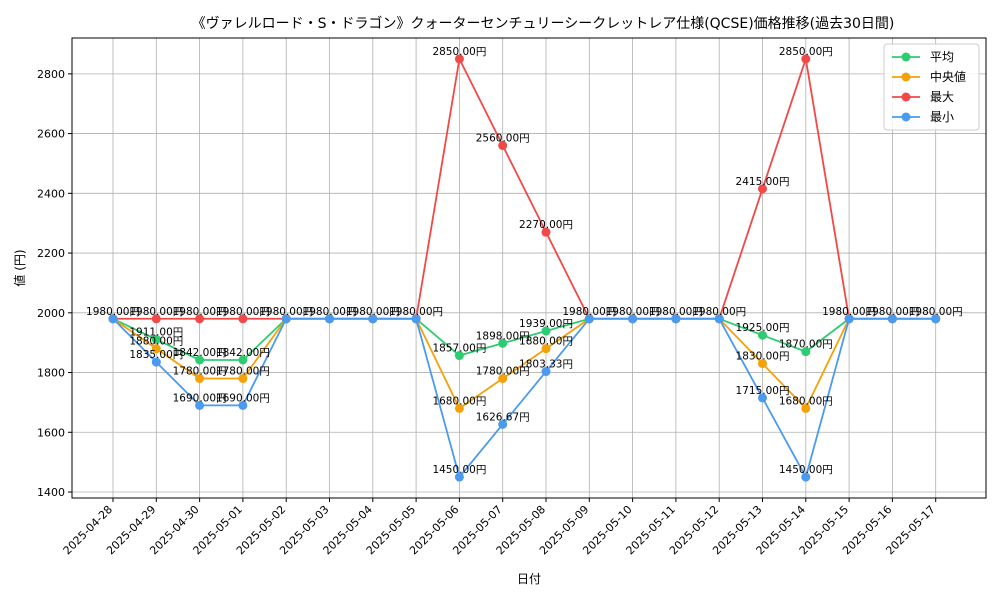 This screenshot has height=600, width=1000. What do you see at coordinates (51, 432) in the screenshot?
I see `y-tick-label: 1600` at bounding box center [51, 432].